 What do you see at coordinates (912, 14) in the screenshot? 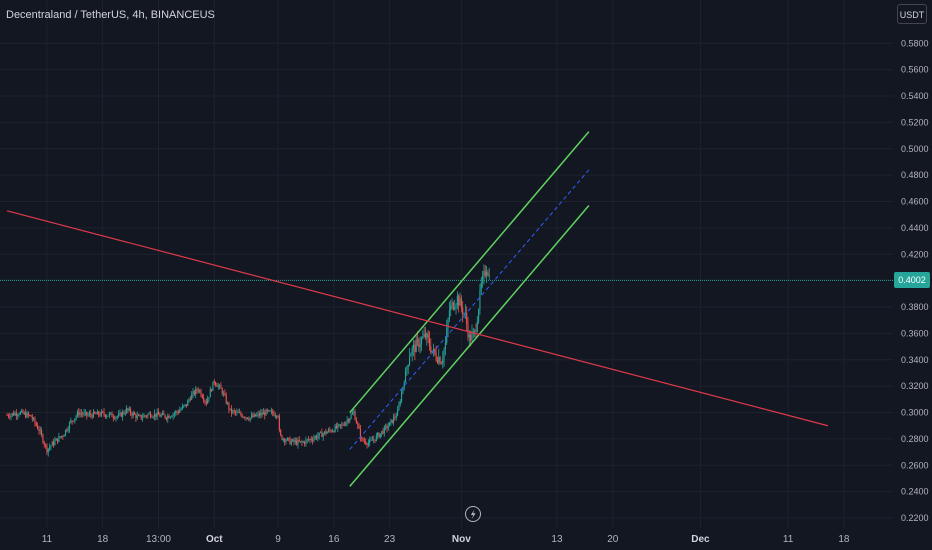
I see `currency-button: USDT` at bounding box center [912, 14].